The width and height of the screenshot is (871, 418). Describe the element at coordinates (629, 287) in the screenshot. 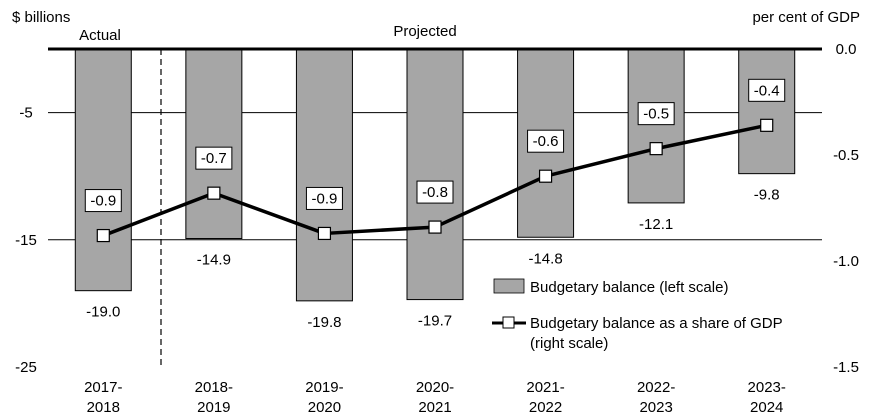

I see `legend-bar-label: Budgetary balance (left scale)` at that location.